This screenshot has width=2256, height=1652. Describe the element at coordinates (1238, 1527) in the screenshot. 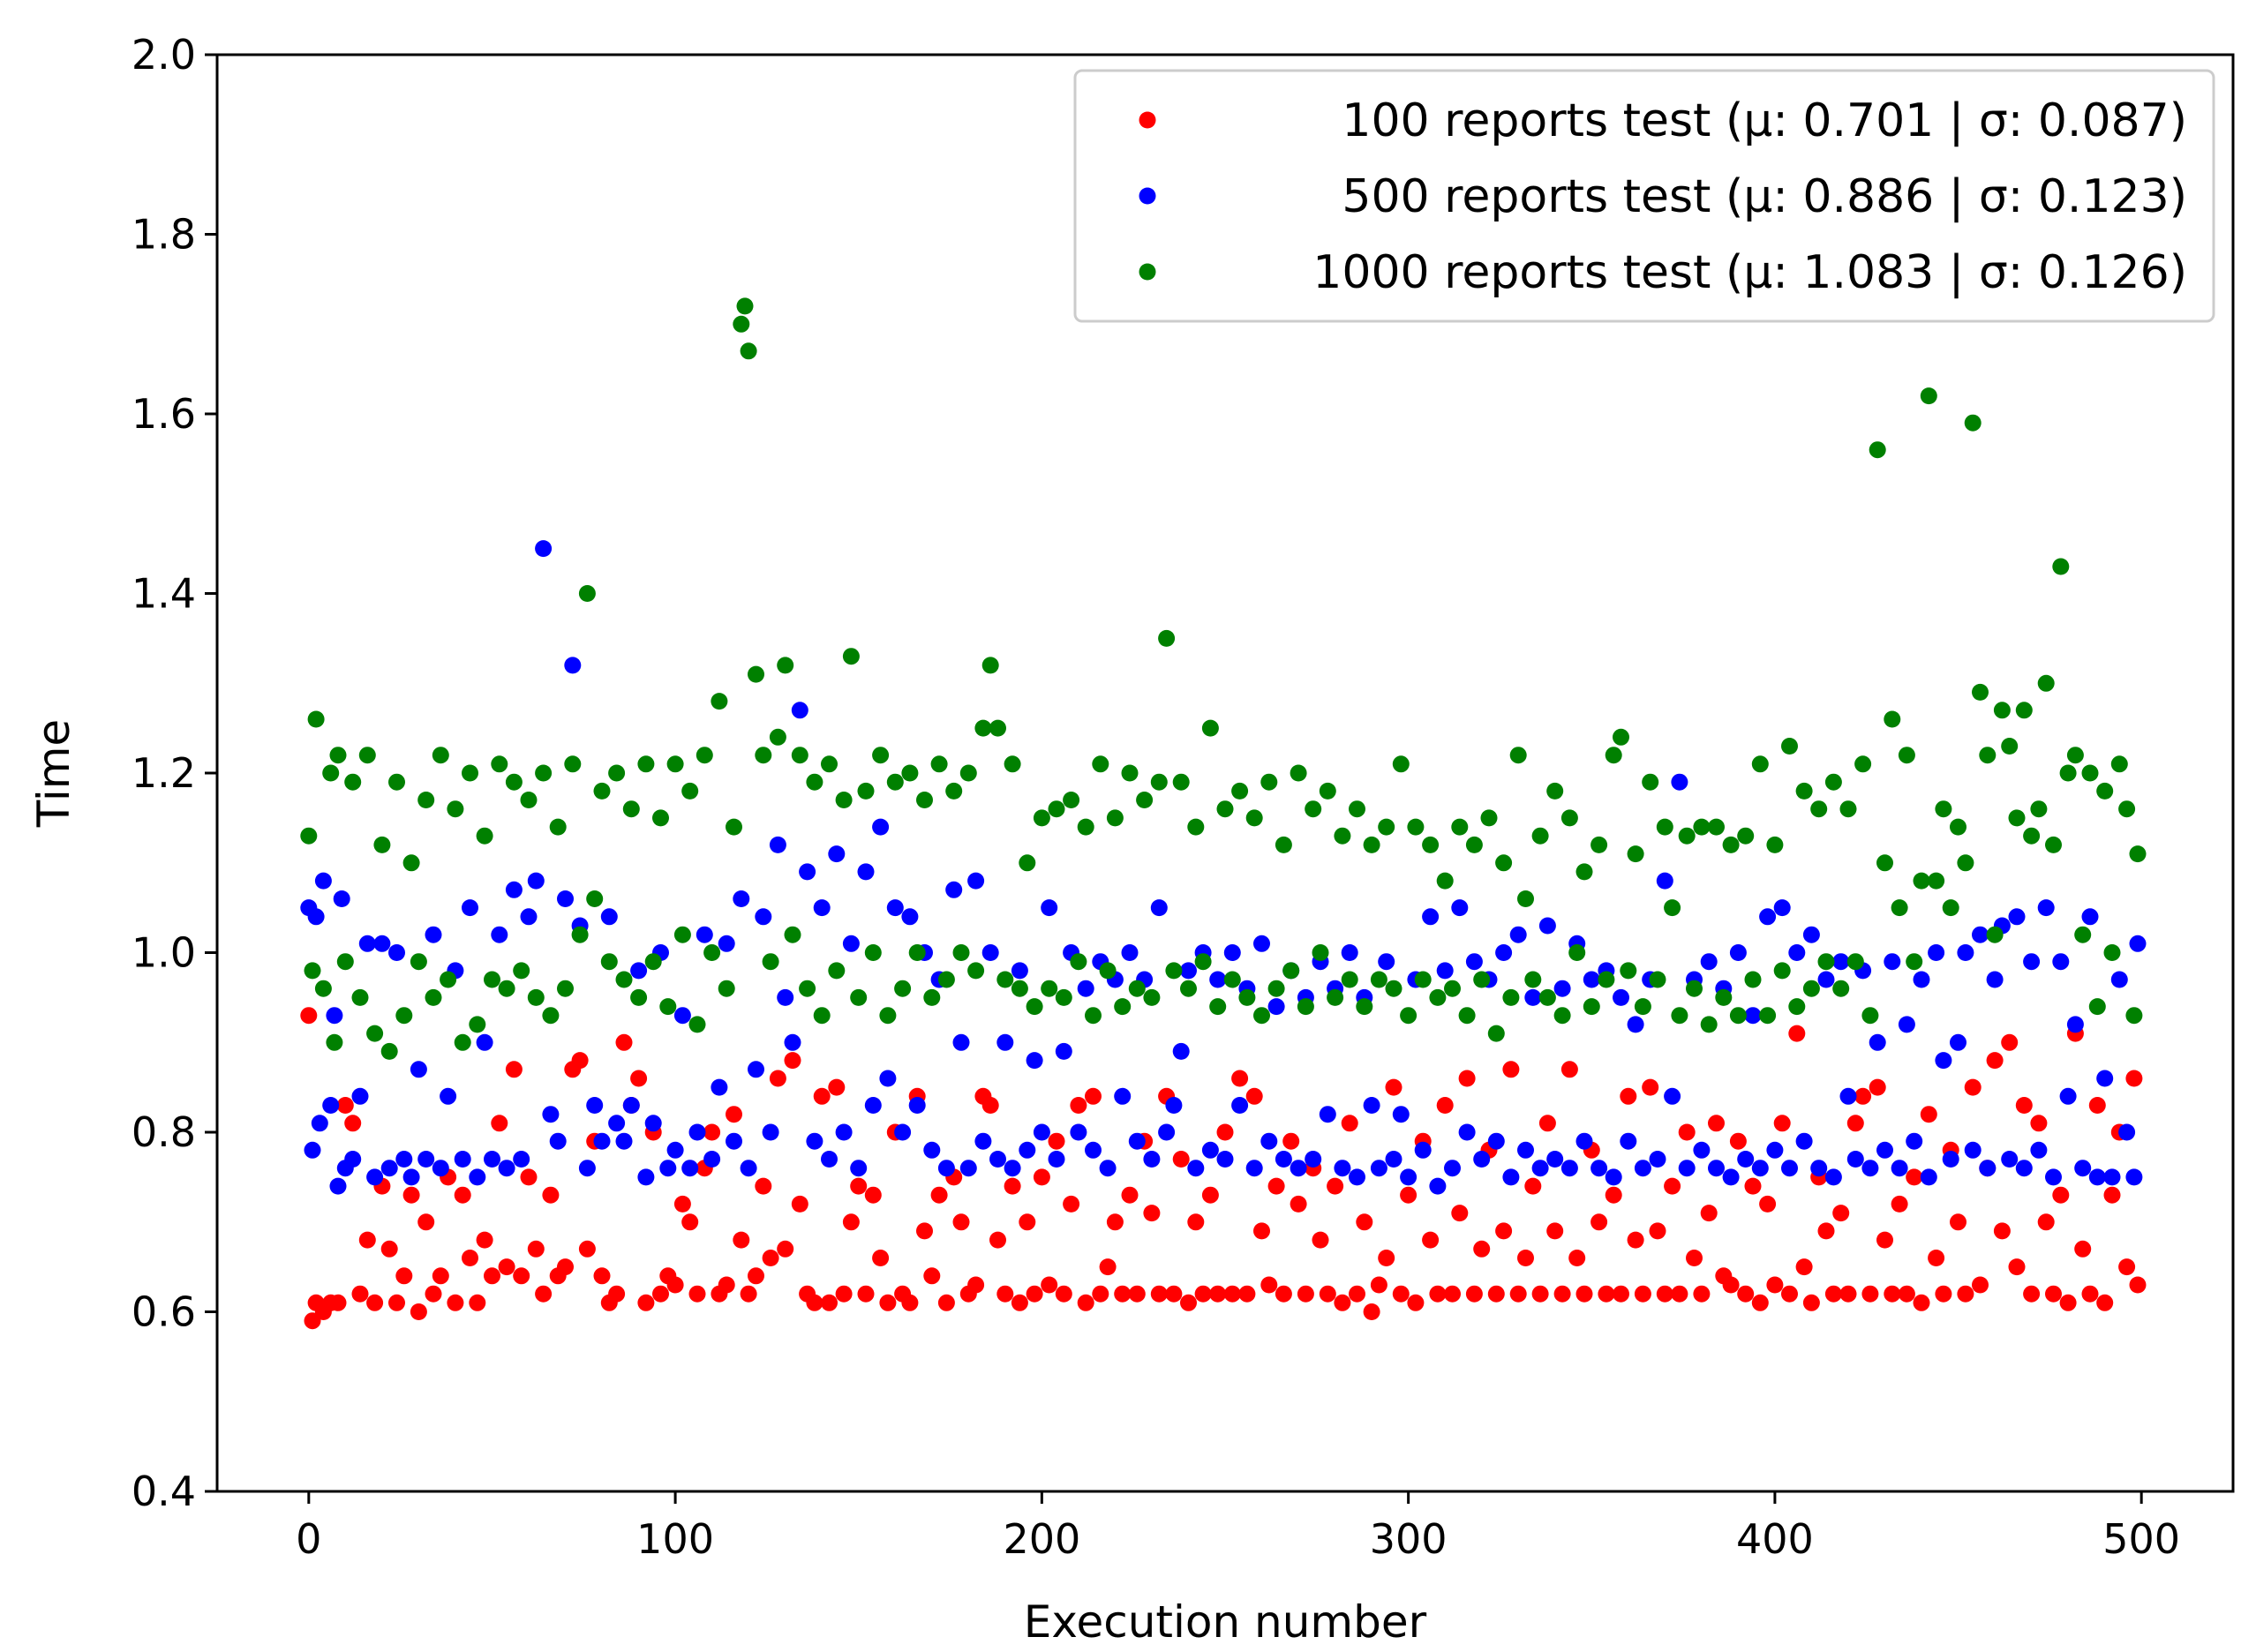

I see `x-axis: 0 100 200 300 400 500` at that location.